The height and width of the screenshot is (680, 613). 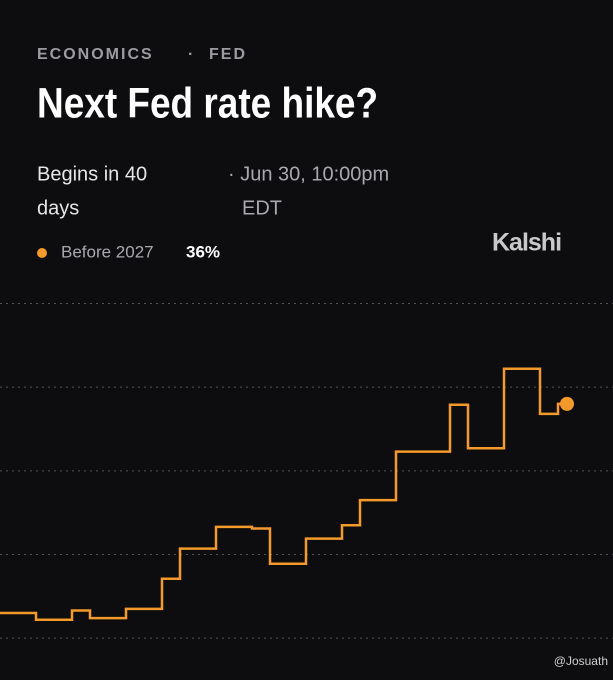 I want to click on title: Next Fed rate hike?, so click(x=207, y=103).